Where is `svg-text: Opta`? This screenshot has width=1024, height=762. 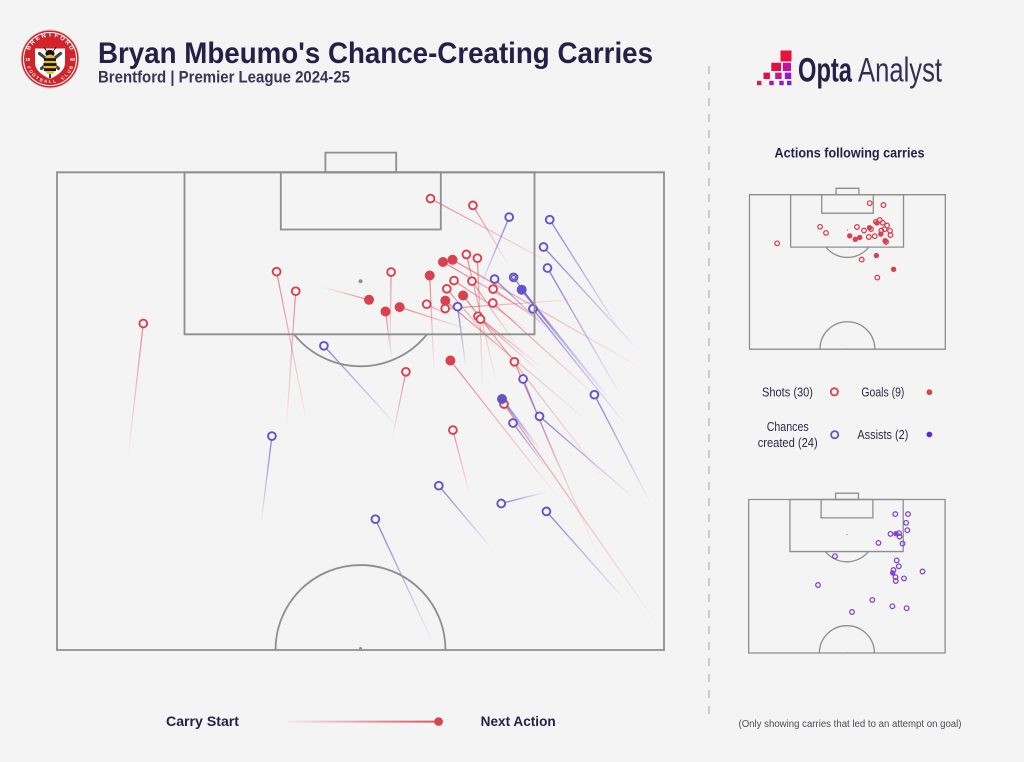 svg-text: Opta is located at coordinates (825, 71).